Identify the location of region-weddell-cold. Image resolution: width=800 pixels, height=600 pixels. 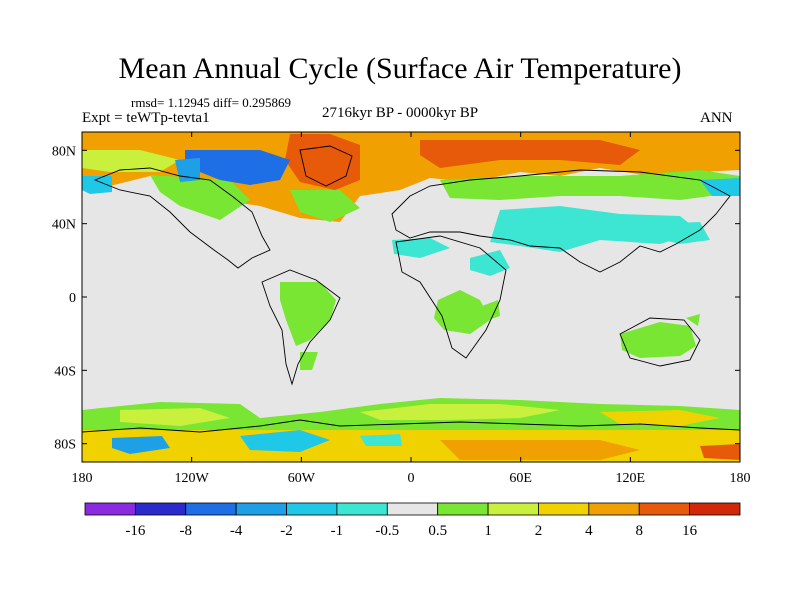
(285, 441).